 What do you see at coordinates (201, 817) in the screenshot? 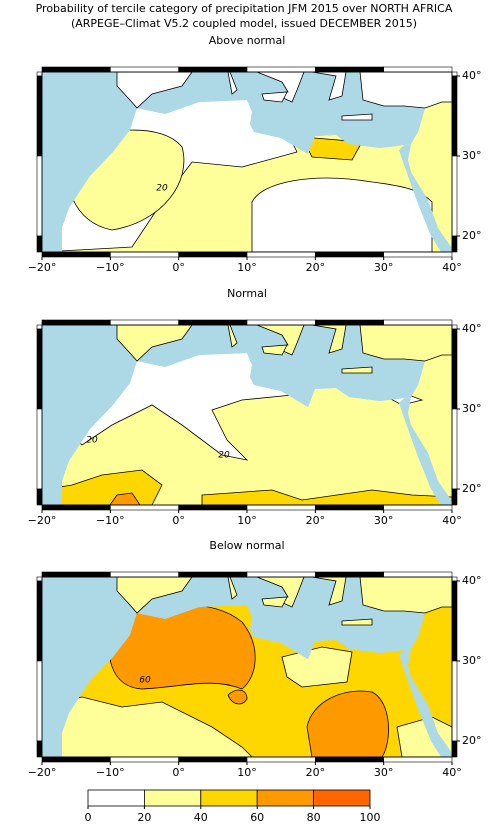
I see `colorbar-tick-label: 40` at bounding box center [201, 817].